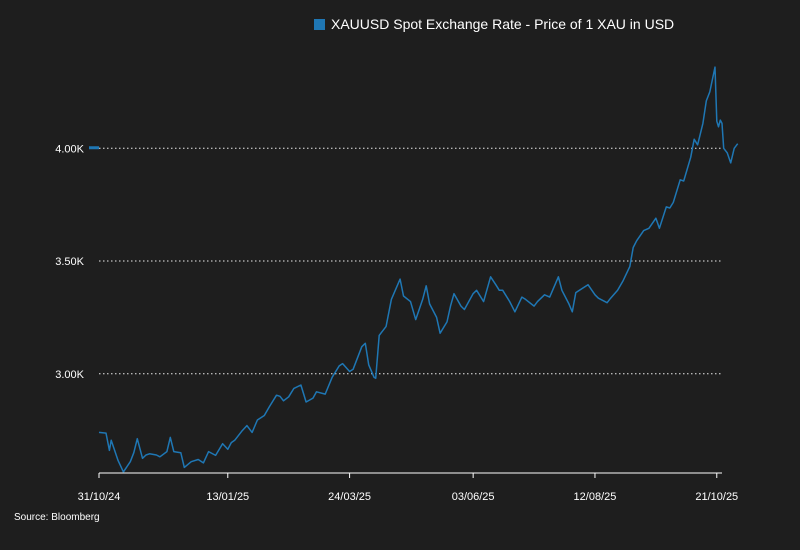  What do you see at coordinates (99, 497) in the screenshot?
I see `x-tick-label: 31/10/24` at bounding box center [99, 497].